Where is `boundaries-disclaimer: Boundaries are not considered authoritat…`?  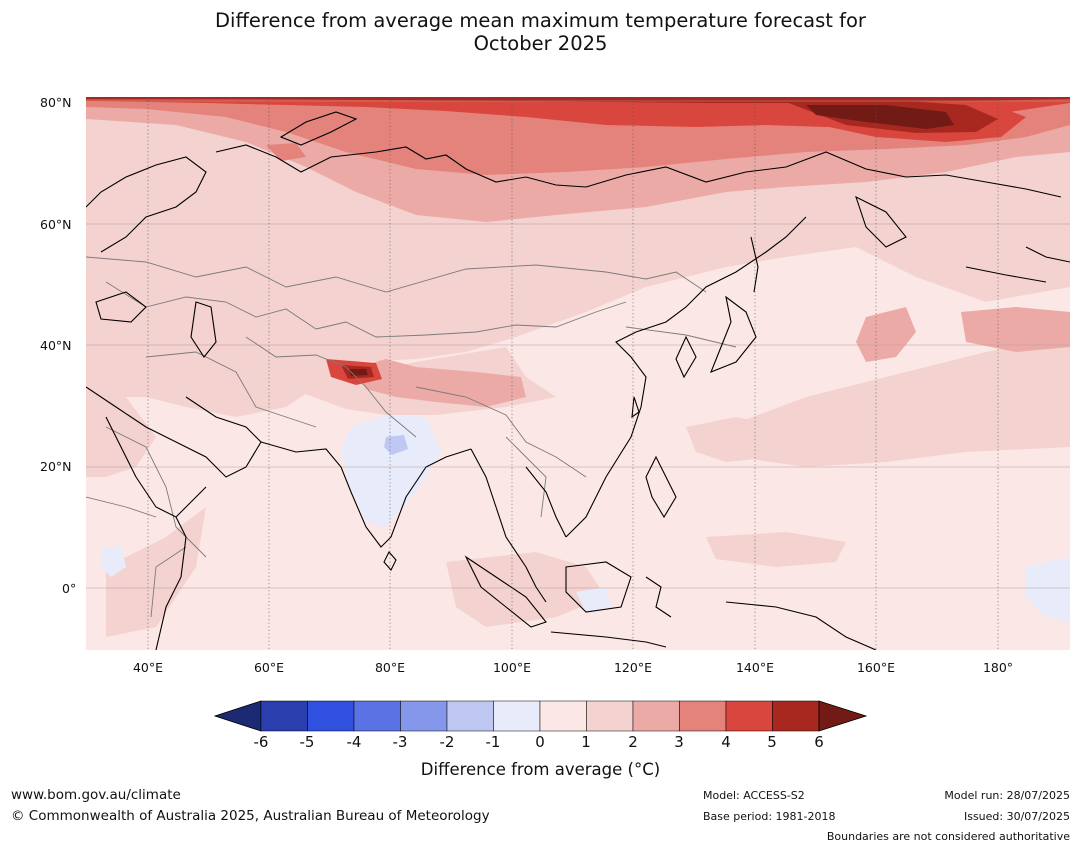
boundaries-disclaimer: Boundaries are not considered authoritat… is located at coordinates (948, 836).